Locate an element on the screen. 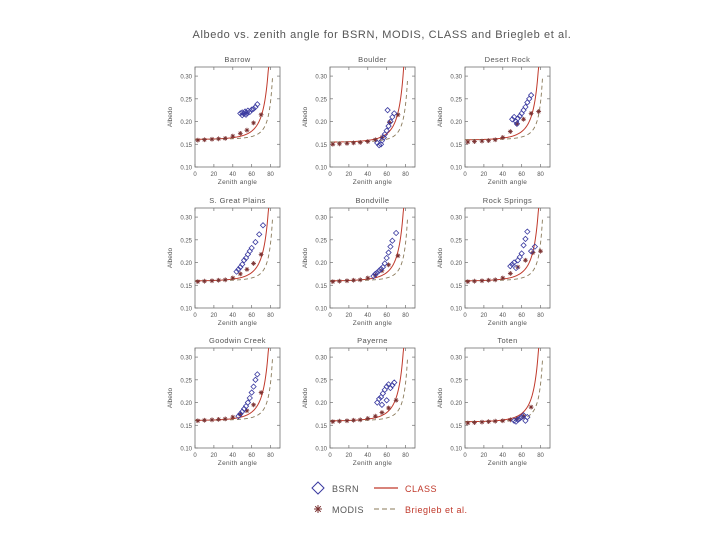 The width and height of the screenshot is (720, 540). legend-modis-label: MODIS is located at coordinates (348, 510).